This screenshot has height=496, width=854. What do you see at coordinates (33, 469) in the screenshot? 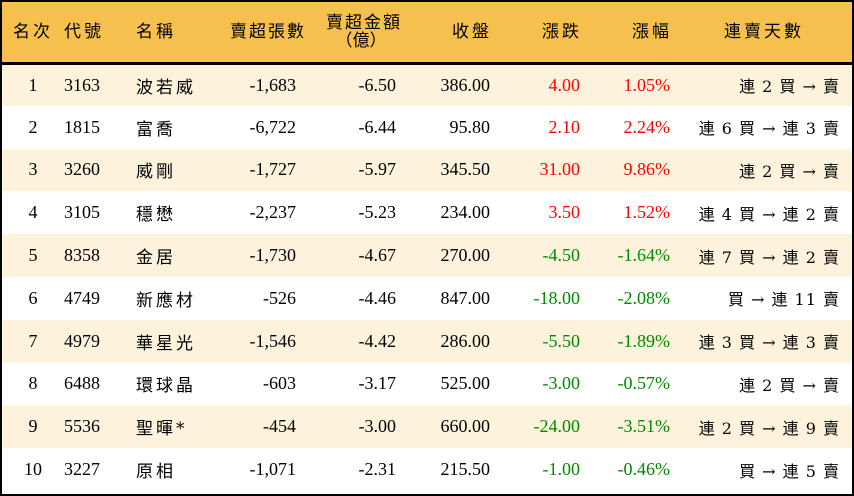
I see `cell-rank: 10` at bounding box center [33, 469].